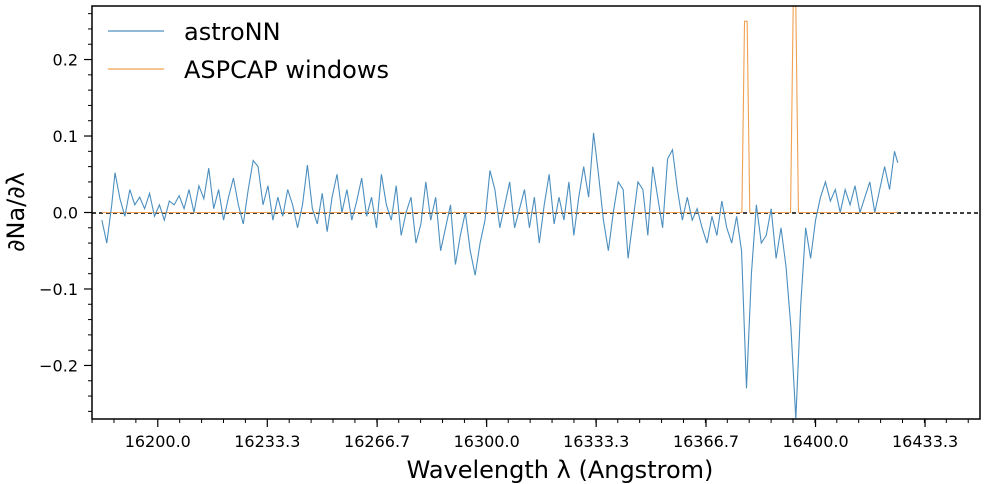 Image resolution: width=988 pixels, height=484 pixels. Describe the element at coordinates (706, 441) in the screenshot. I see `x-tick-label: 16366.7` at that location.